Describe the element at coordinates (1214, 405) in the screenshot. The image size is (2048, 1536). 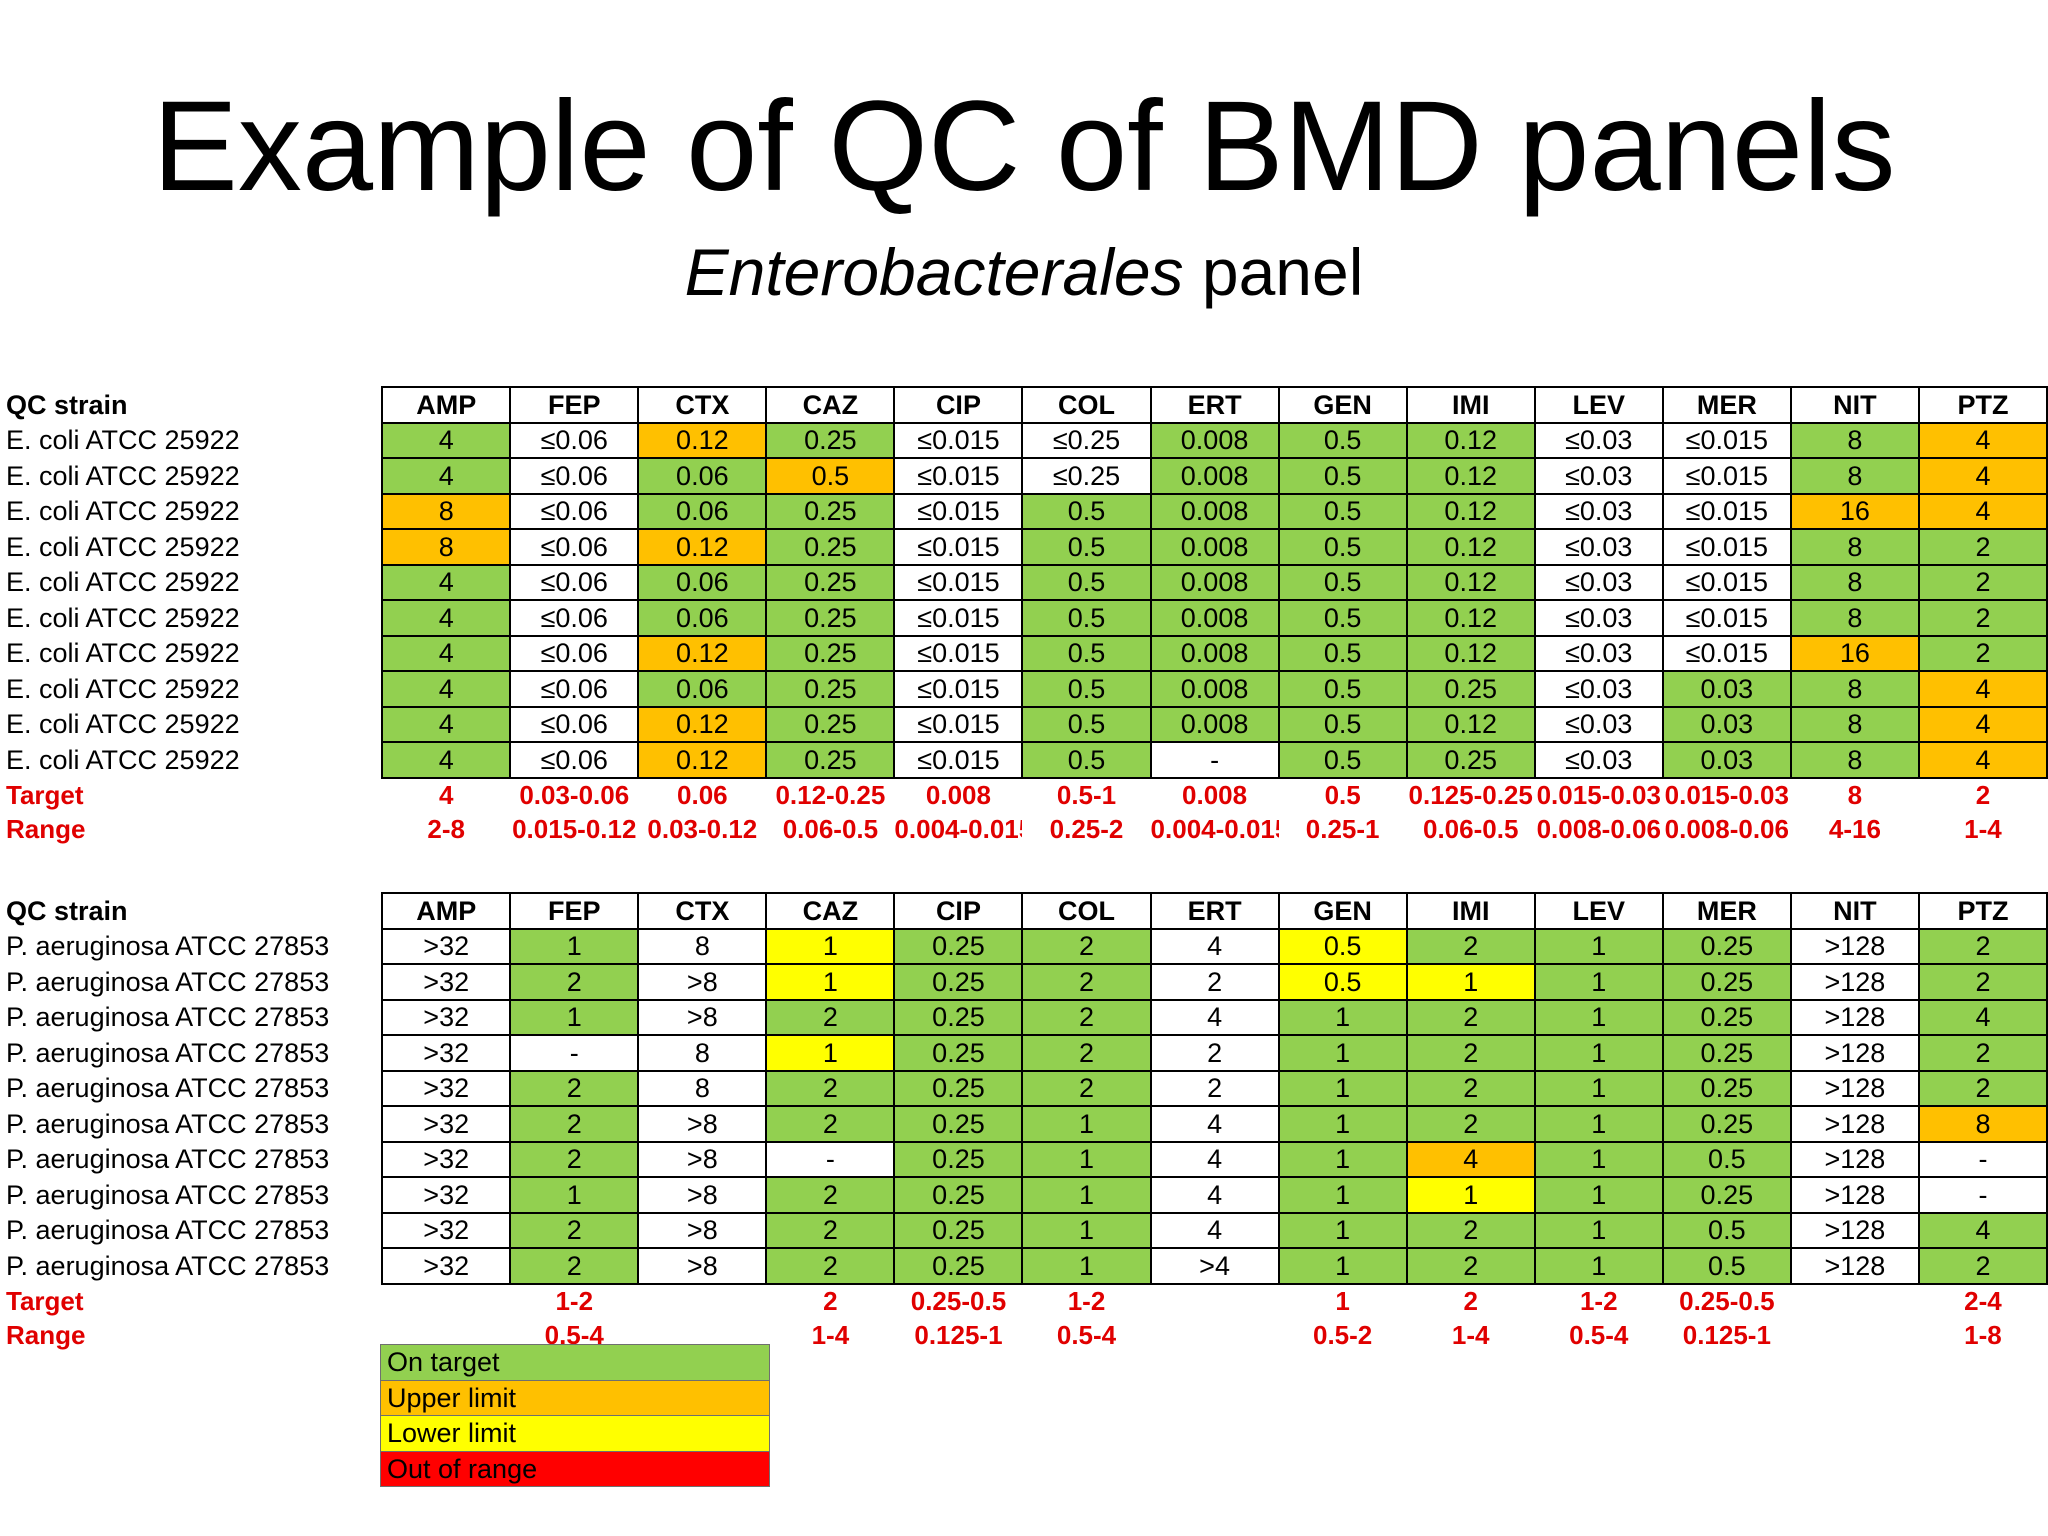
I see `column-header-ert: ERT` at that location.